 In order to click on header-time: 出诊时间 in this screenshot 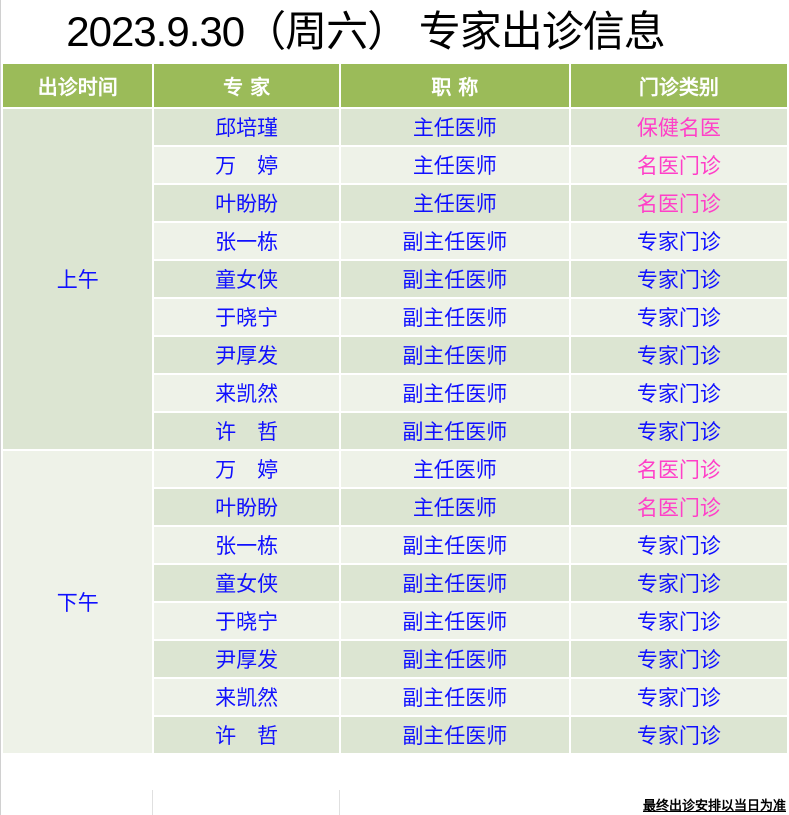, I will do `click(78, 85)`.